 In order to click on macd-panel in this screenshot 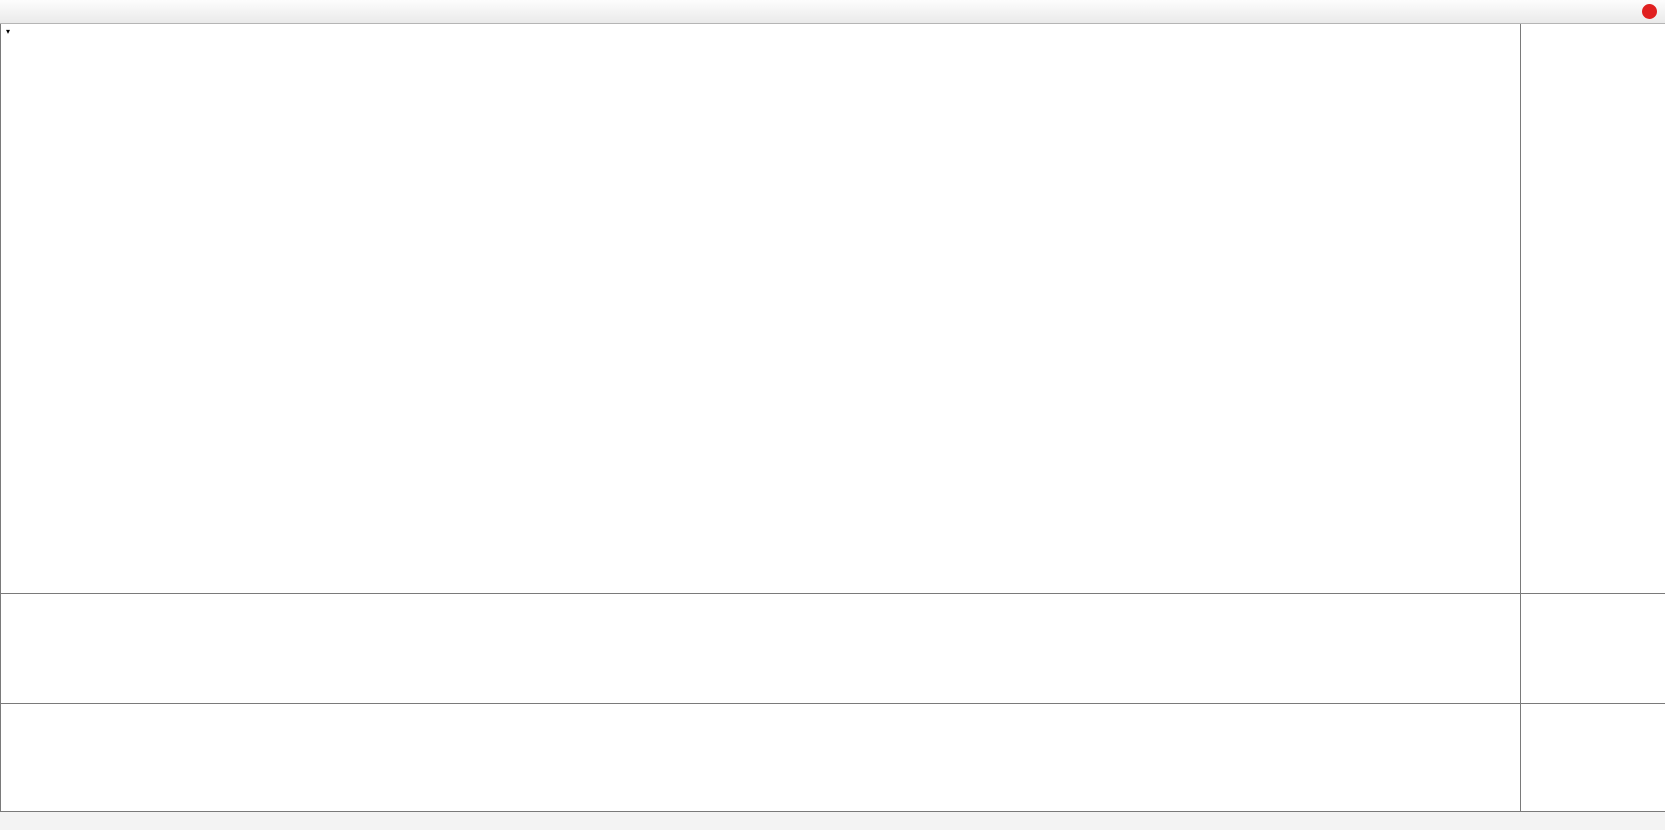, I will do `click(760, 649)`.